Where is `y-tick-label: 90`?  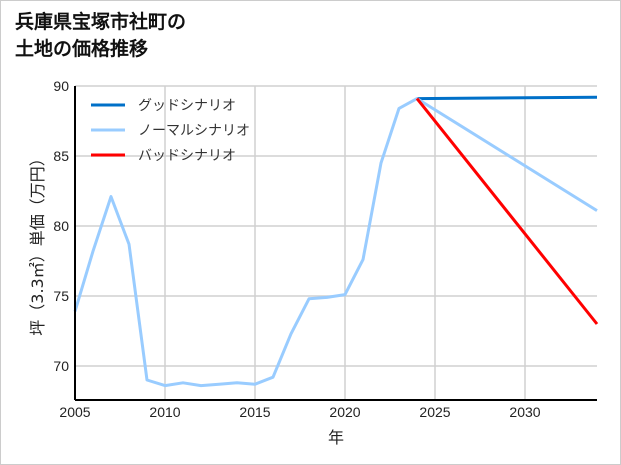
y-tick-label: 90 is located at coordinates (61, 86).